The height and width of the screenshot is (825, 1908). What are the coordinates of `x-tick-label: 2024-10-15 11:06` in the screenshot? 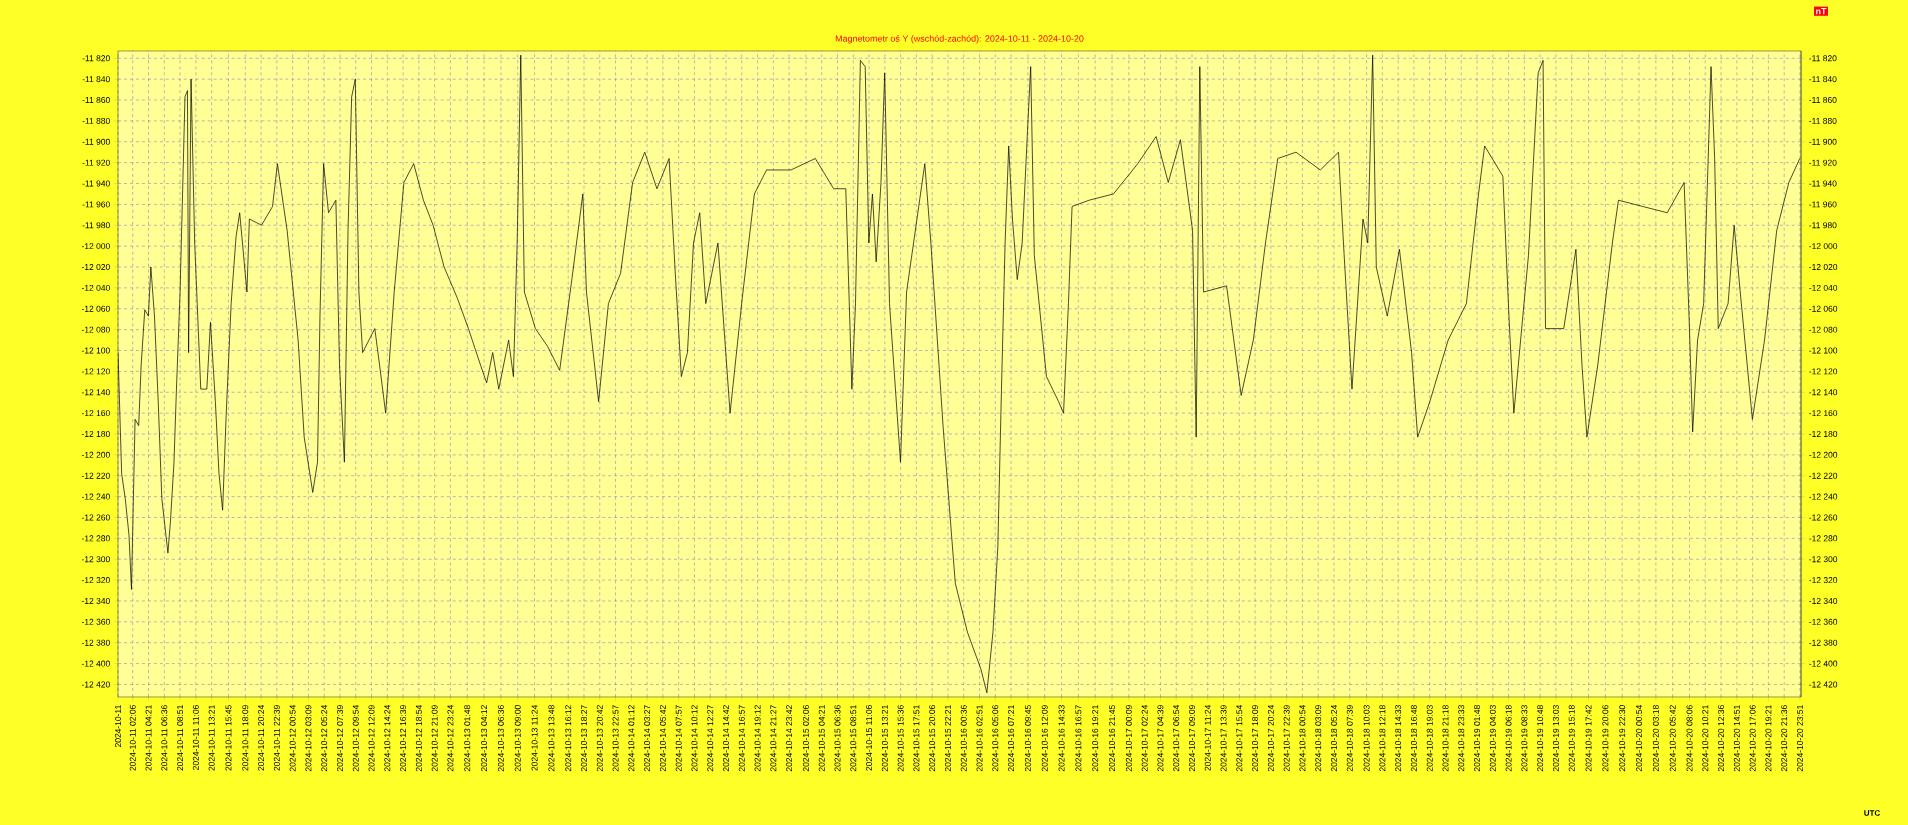 It's located at (869, 738).